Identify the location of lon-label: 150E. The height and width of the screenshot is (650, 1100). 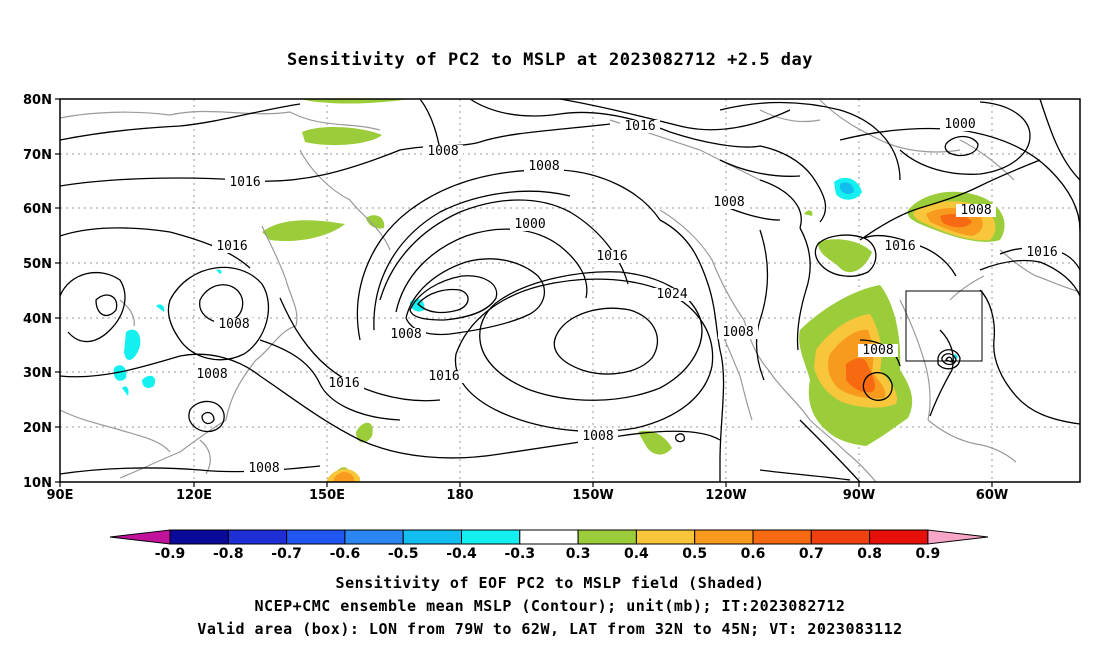
(327, 495).